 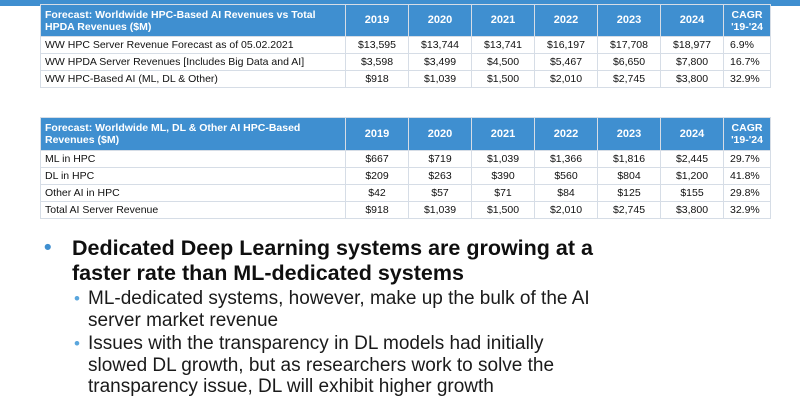 I want to click on value-cell: $42, so click(x=377, y=193).